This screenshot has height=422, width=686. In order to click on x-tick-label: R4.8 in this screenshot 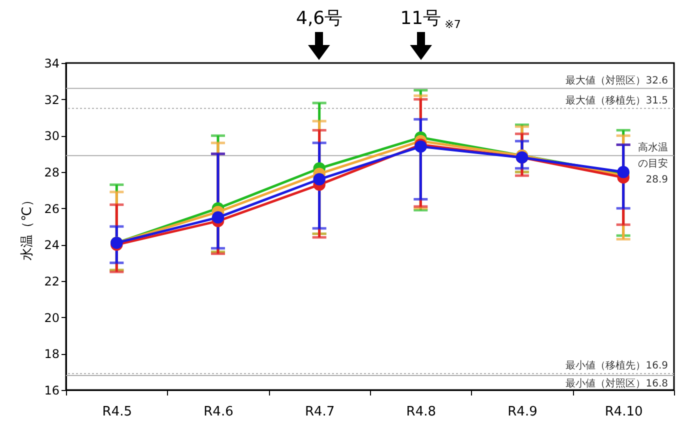, I will do `click(421, 412)`.